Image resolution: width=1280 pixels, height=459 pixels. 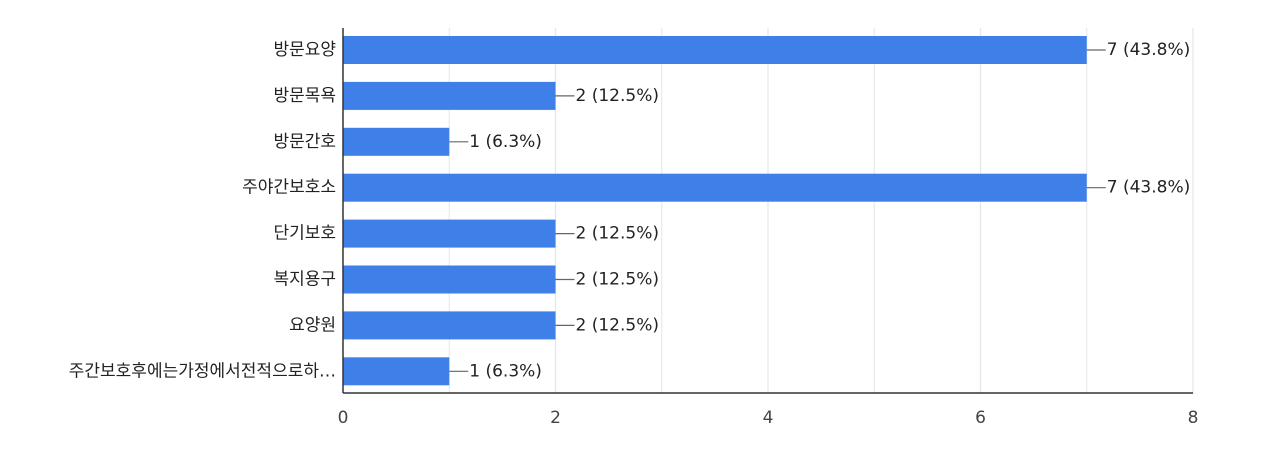 I want to click on x-tick-label: 8, so click(x=1193, y=418).